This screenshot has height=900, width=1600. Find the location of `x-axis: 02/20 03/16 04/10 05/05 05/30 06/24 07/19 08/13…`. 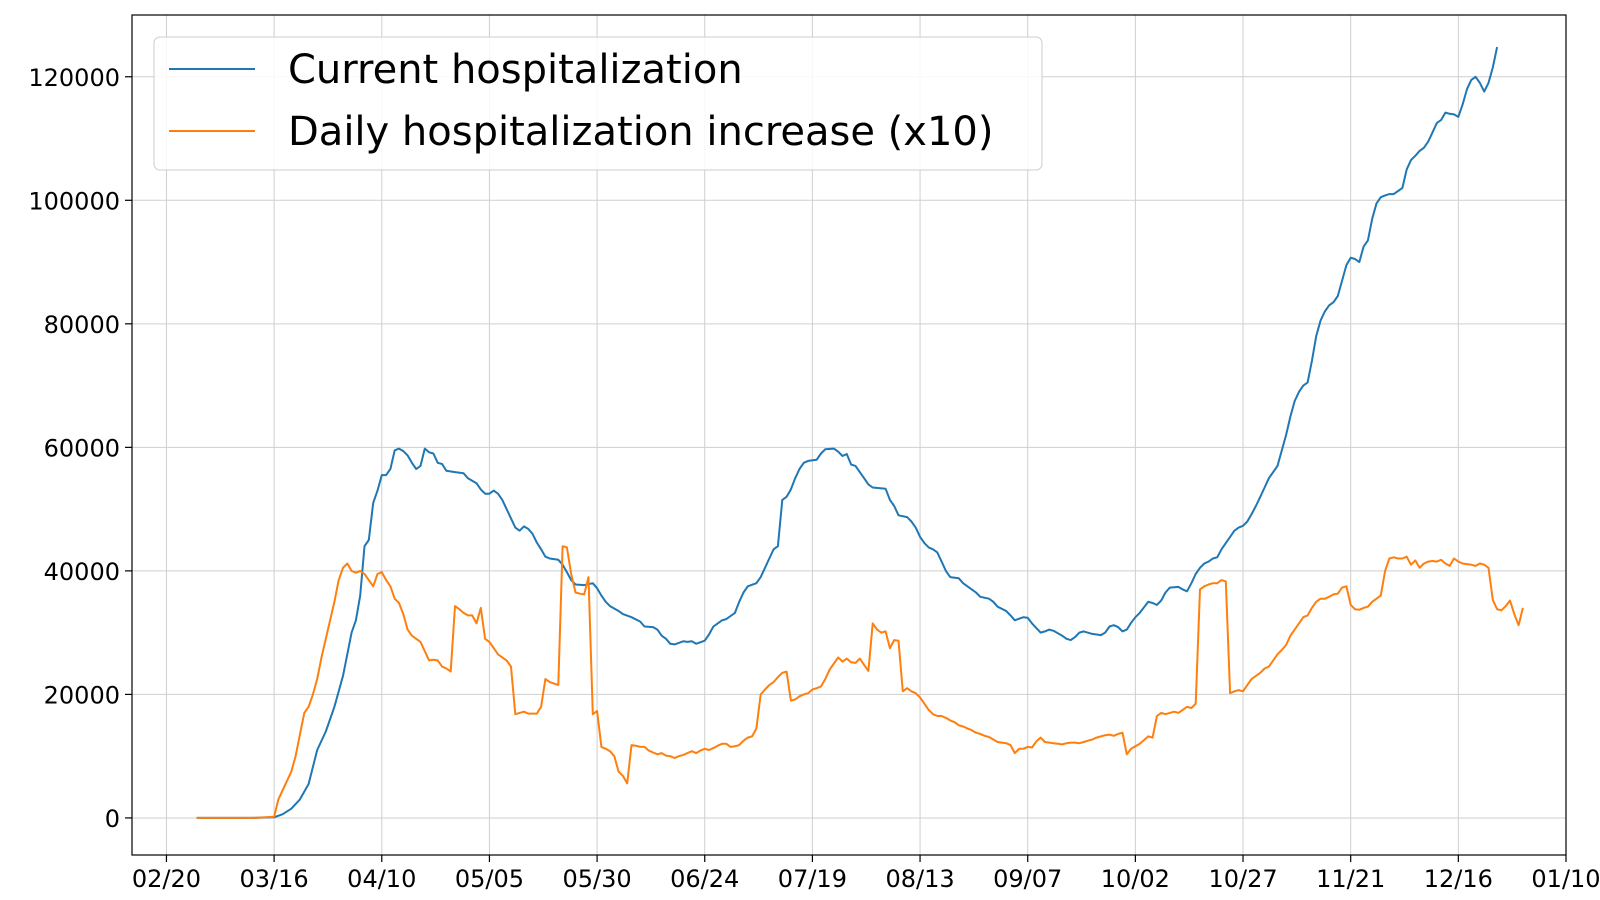

x-axis: 02/20 03/16 04/10 05/05 05/30 06/24 07/19 08/13… is located at coordinates (866, 874).